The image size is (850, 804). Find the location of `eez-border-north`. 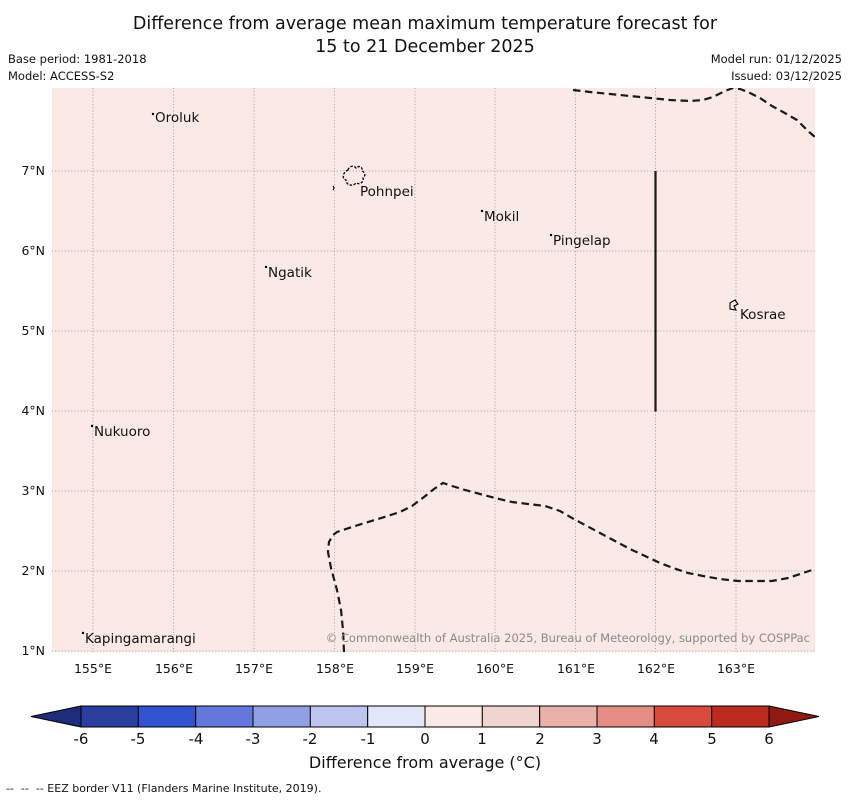

eez-border-north is located at coordinates (693, 113).